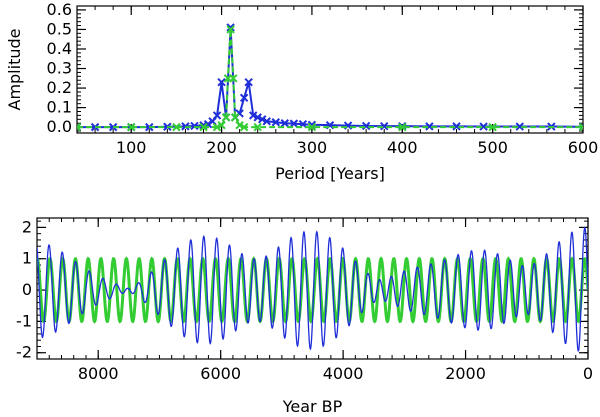 The height and width of the screenshot is (417, 600). What do you see at coordinates (59, 48) in the screenshot?
I see `y-tick-label: 0.4` at bounding box center [59, 48].